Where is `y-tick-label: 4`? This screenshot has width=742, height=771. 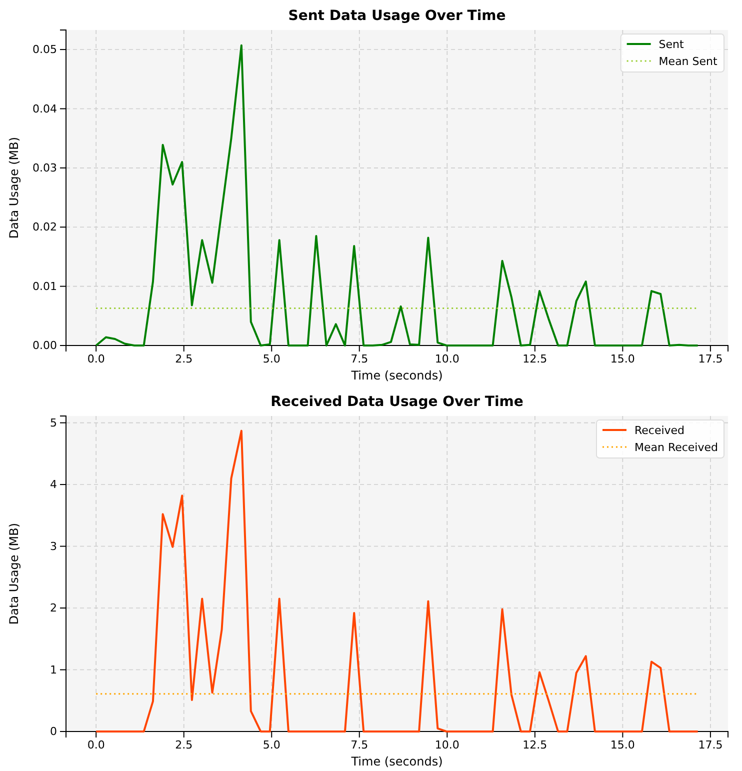 y-tick-label: 4 is located at coordinates (53, 484).